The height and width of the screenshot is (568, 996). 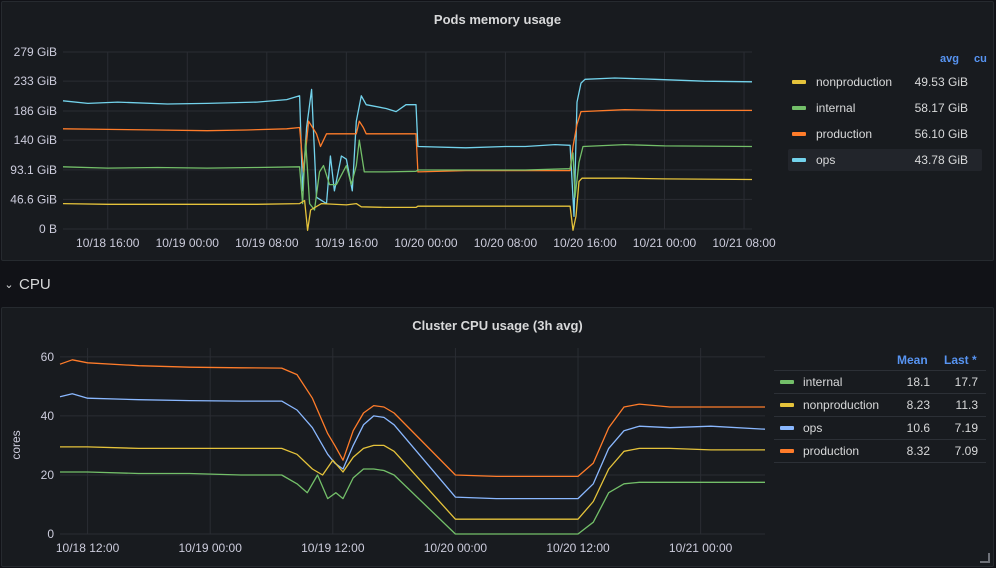 What do you see at coordinates (941, 134) in the screenshot?
I see `legend-avg-value: 56.10 GiB` at bounding box center [941, 134].